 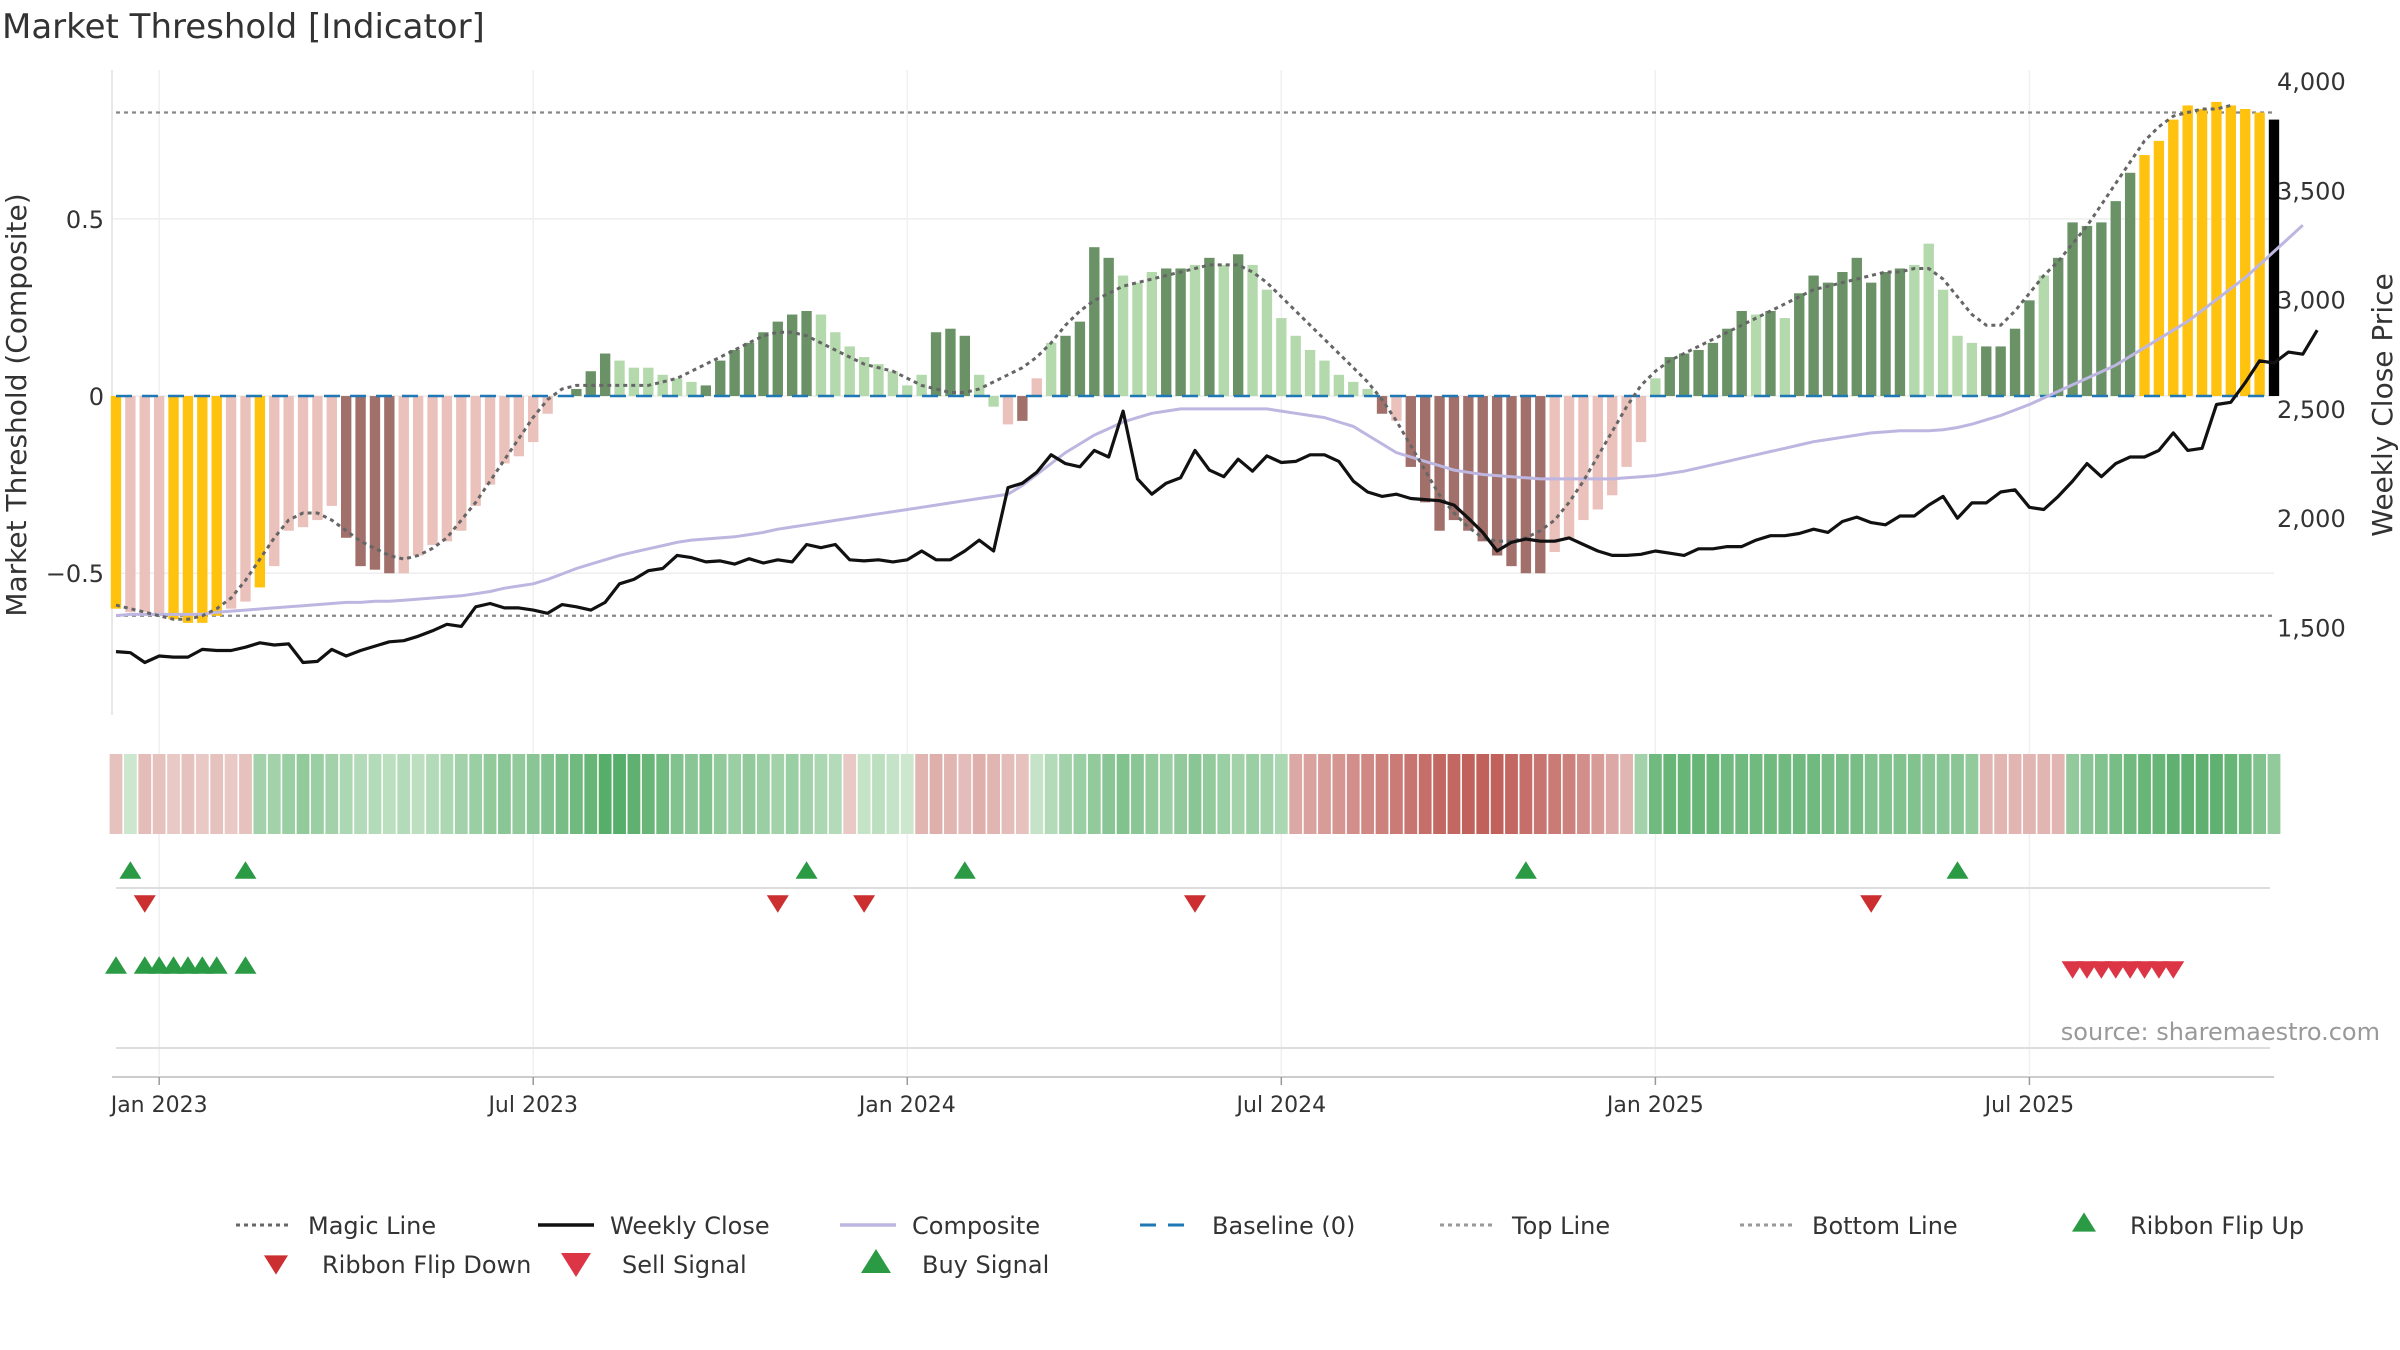 I want to click on right-tick-label: 4,000, so click(x=2311, y=82).